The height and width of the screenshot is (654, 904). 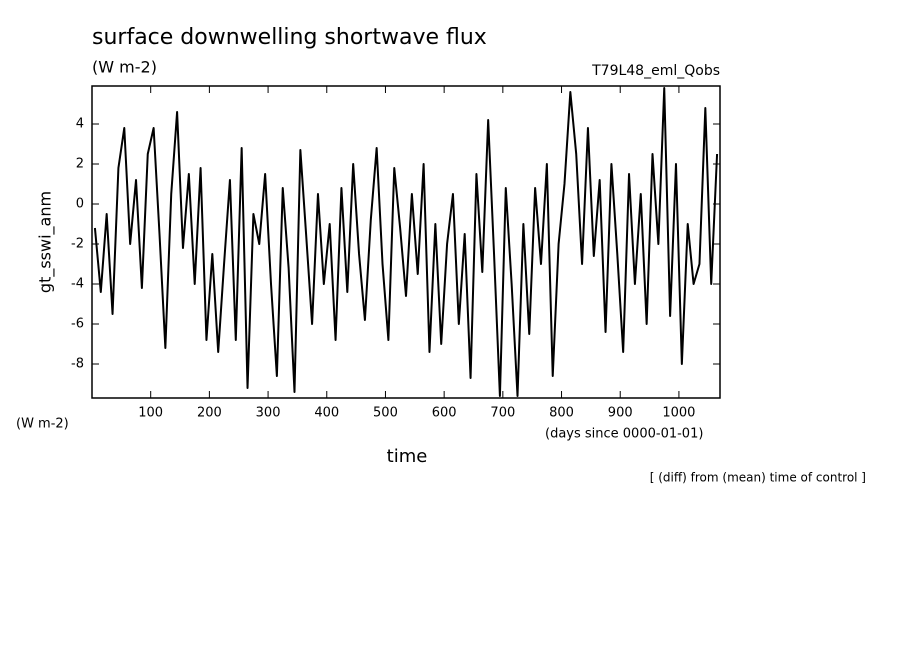 I want to click on y-units: (W m-2), so click(x=42, y=424).